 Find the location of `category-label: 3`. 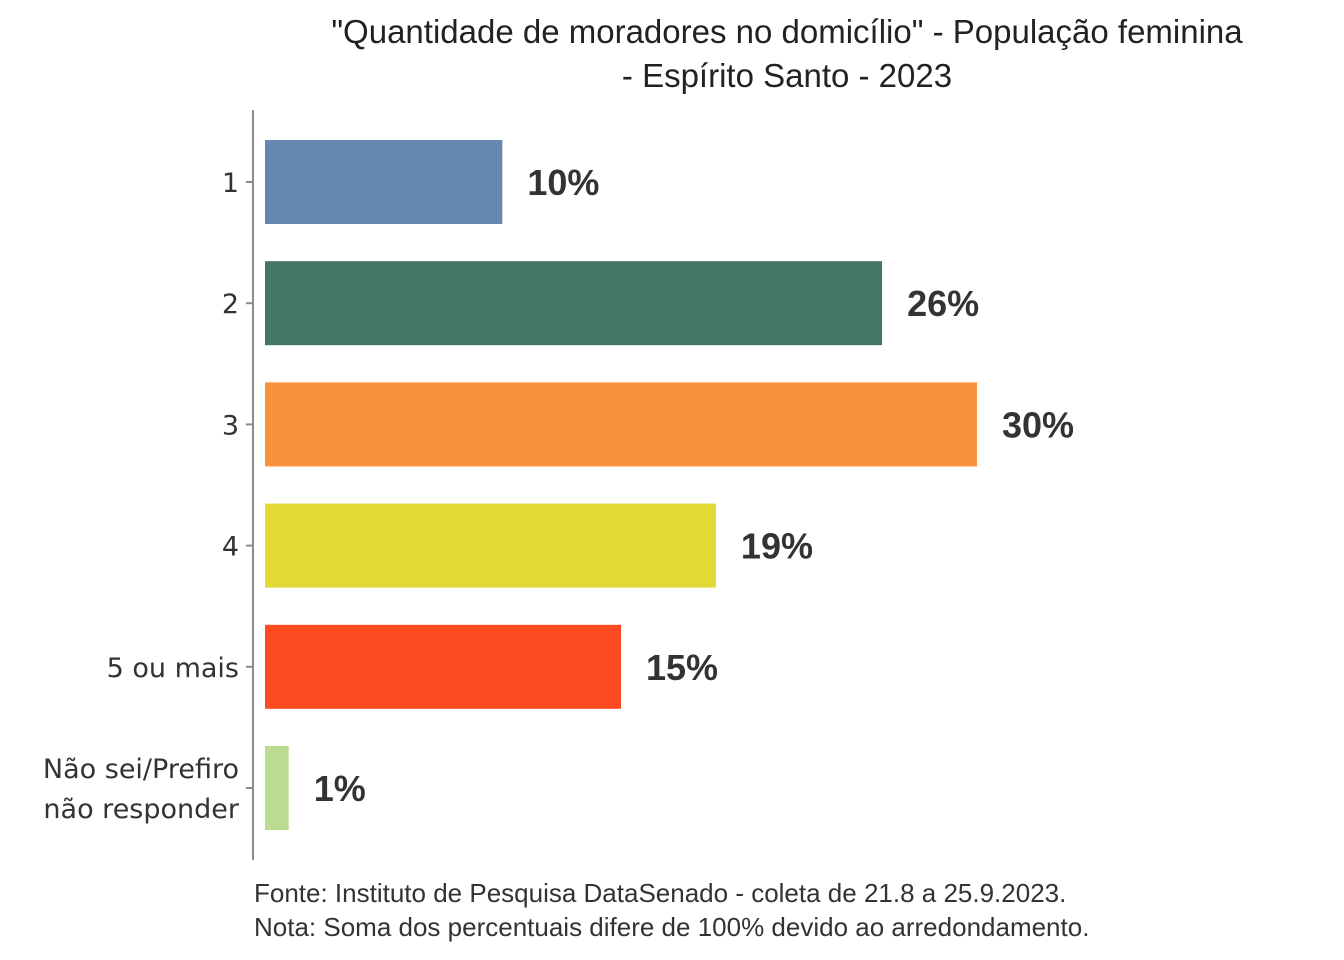

category-label: 3 is located at coordinates (230, 425).